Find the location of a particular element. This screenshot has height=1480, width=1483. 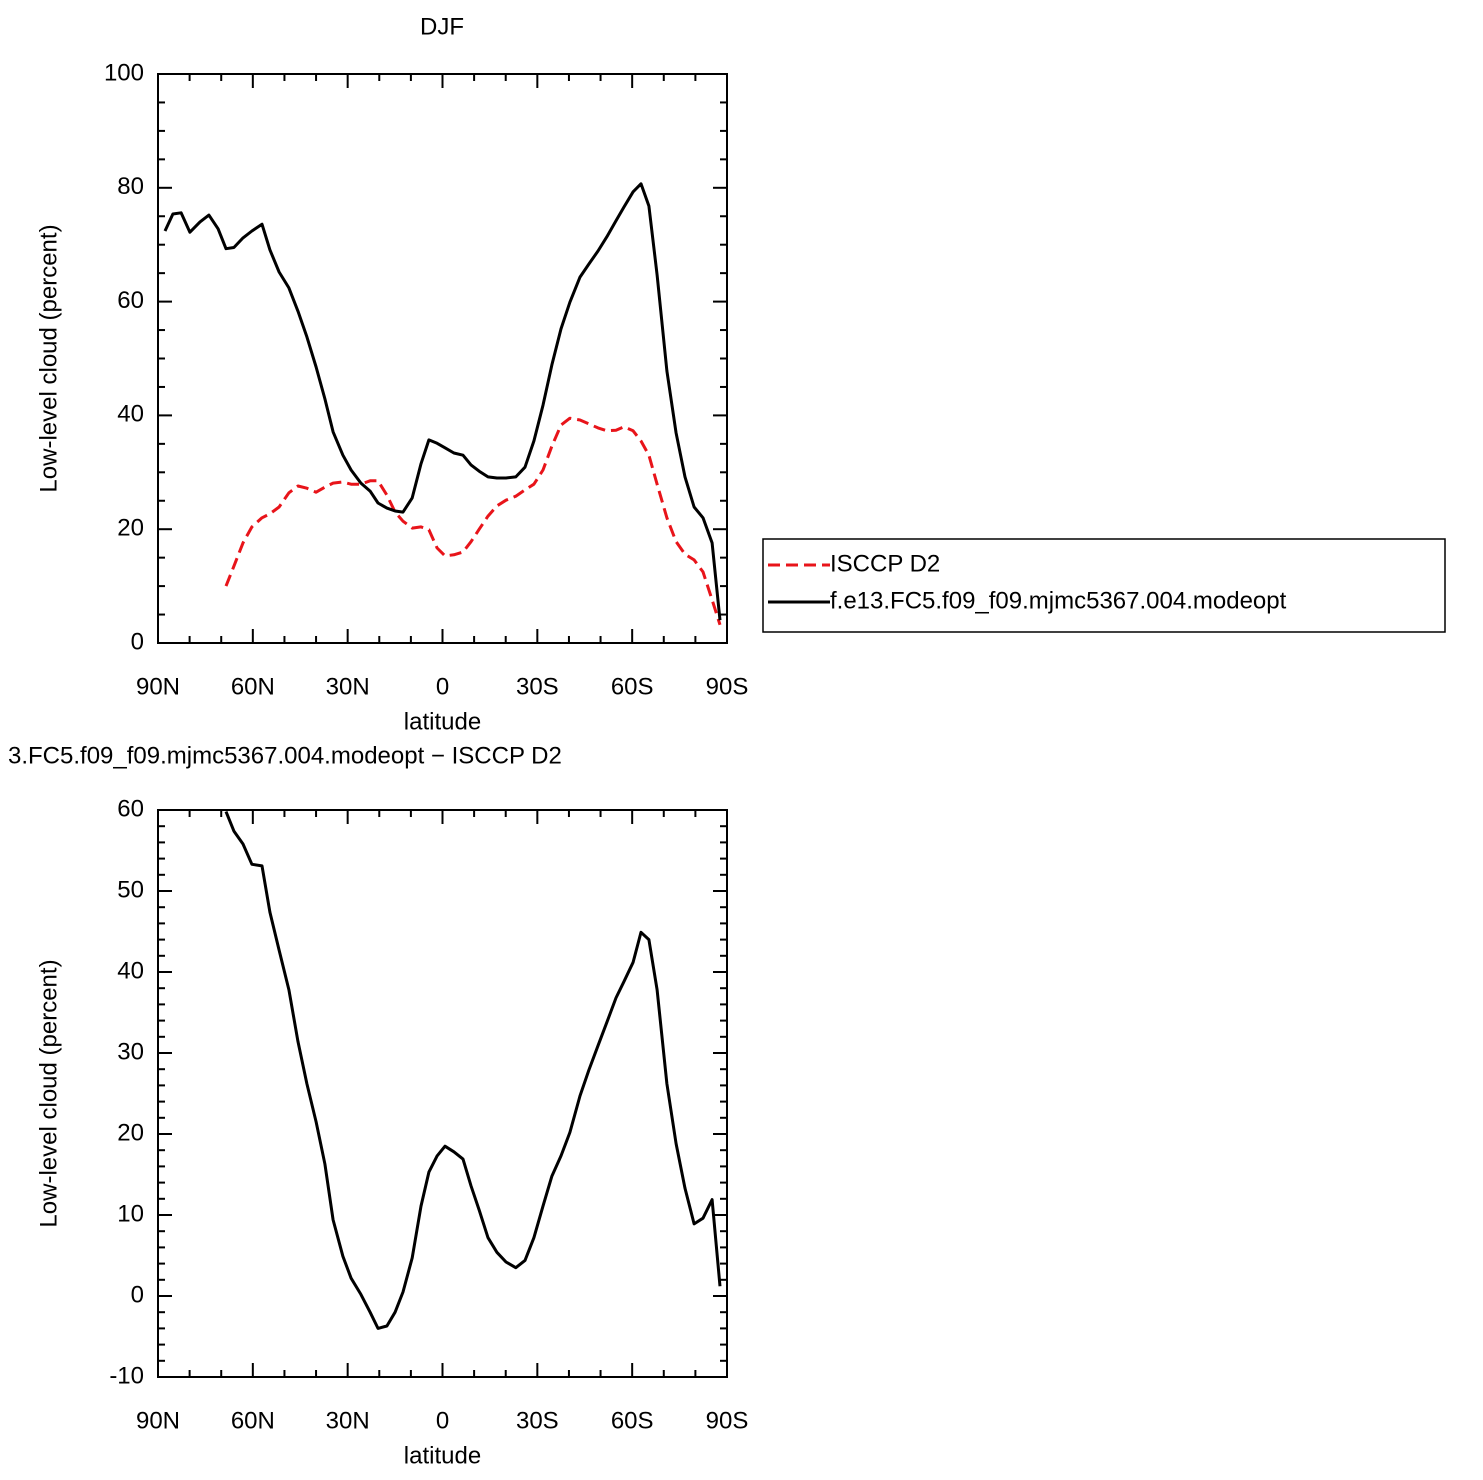

y-tick-label: 30 is located at coordinates (130, 1051).